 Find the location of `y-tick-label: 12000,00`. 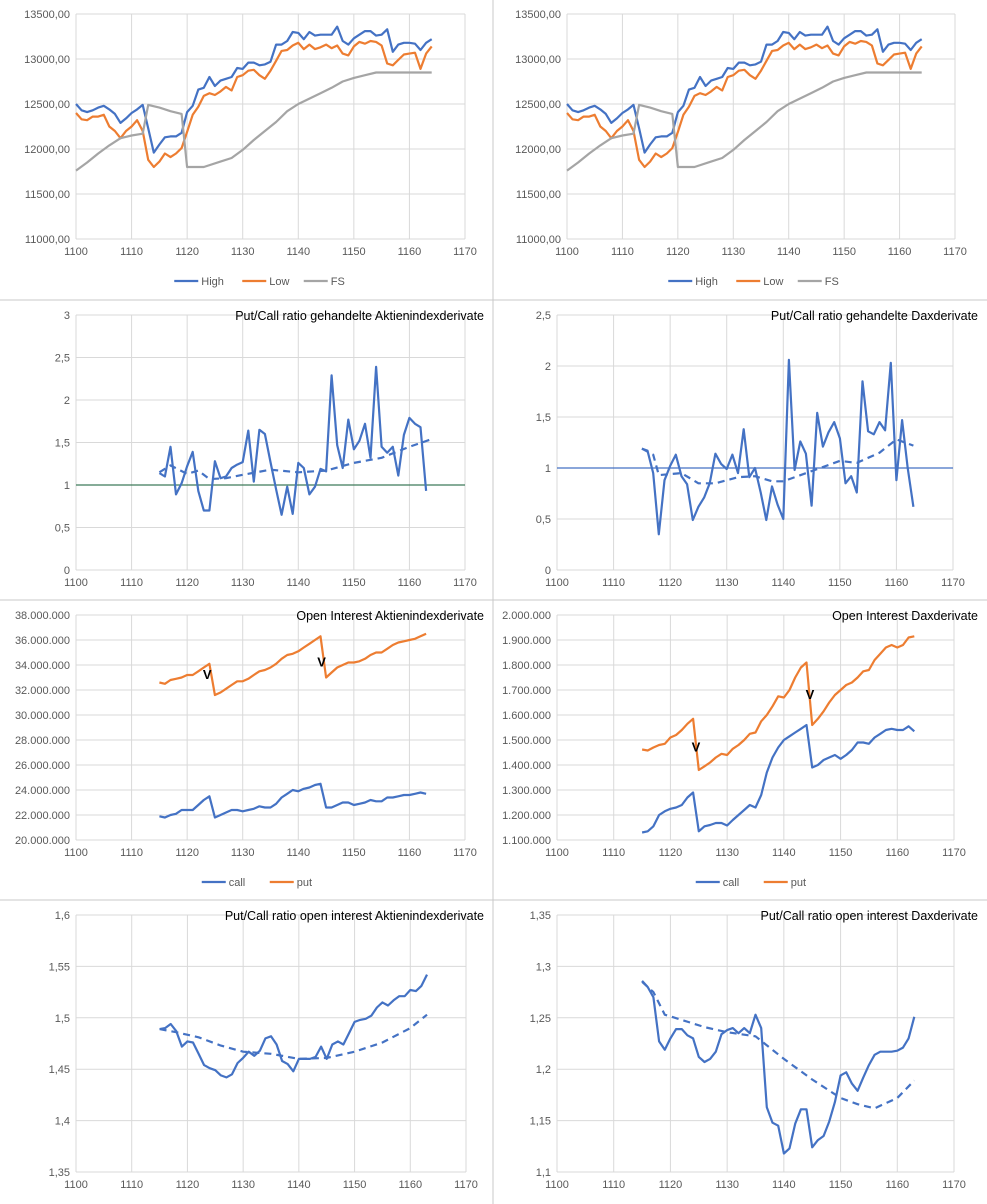

y-tick-label: 12000,00 is located at coordinates (538, 150).